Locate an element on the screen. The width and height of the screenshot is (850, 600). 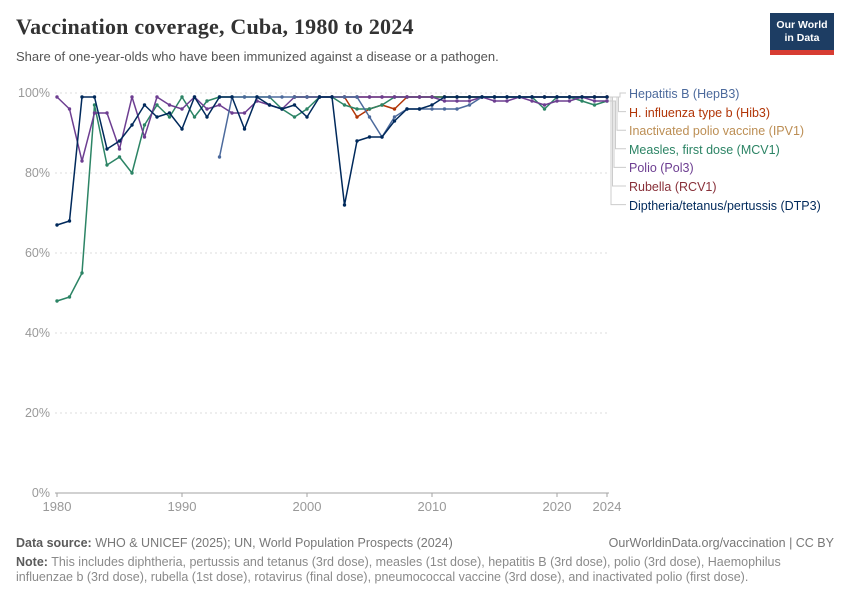
series-line-hepb3 is located at coordinates (413, 127).